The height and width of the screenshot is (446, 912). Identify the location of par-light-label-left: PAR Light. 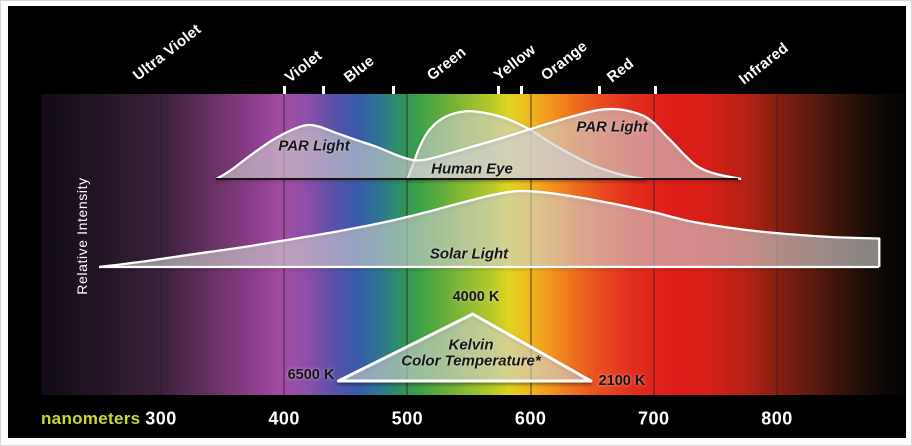
(314, 146).